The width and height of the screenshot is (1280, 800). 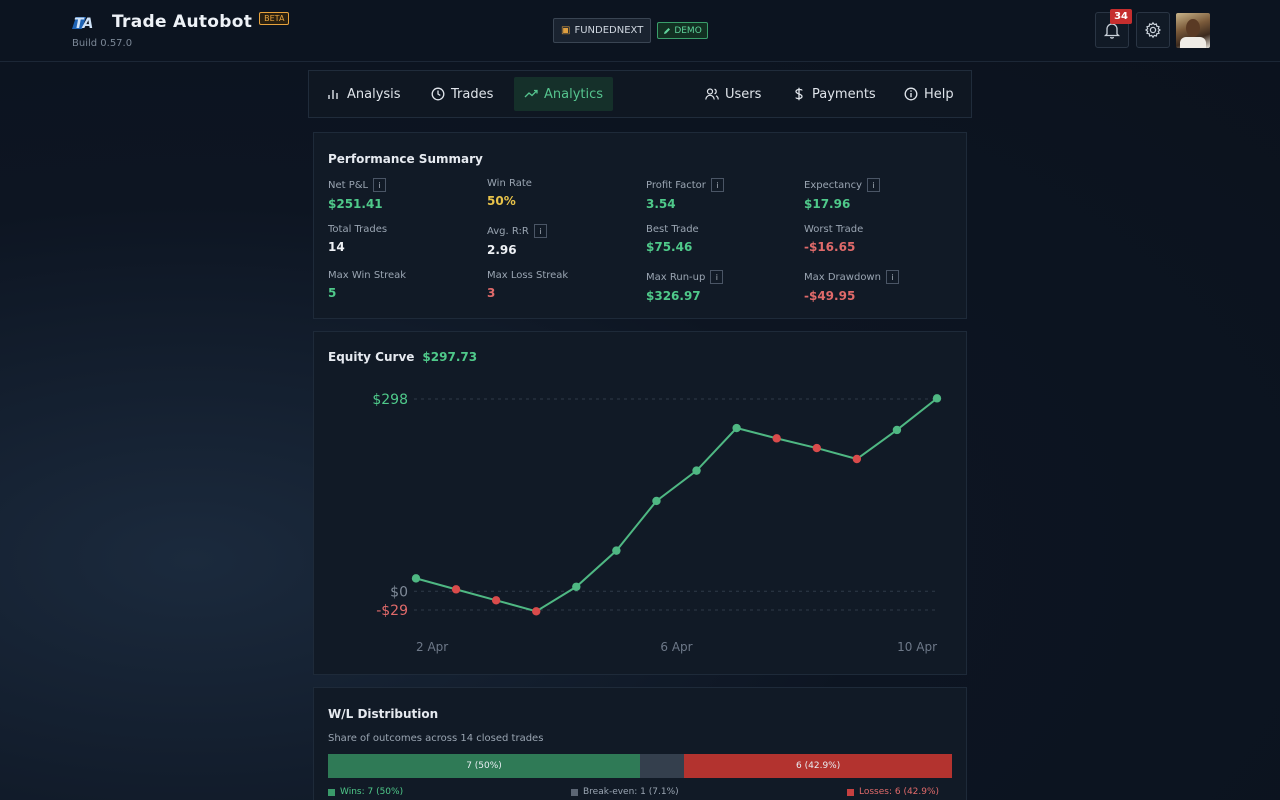 What do you see at coordinates (574, 94) in the screenshot?
I see `nav-label: Analytics` at bounding box center [574, 94].